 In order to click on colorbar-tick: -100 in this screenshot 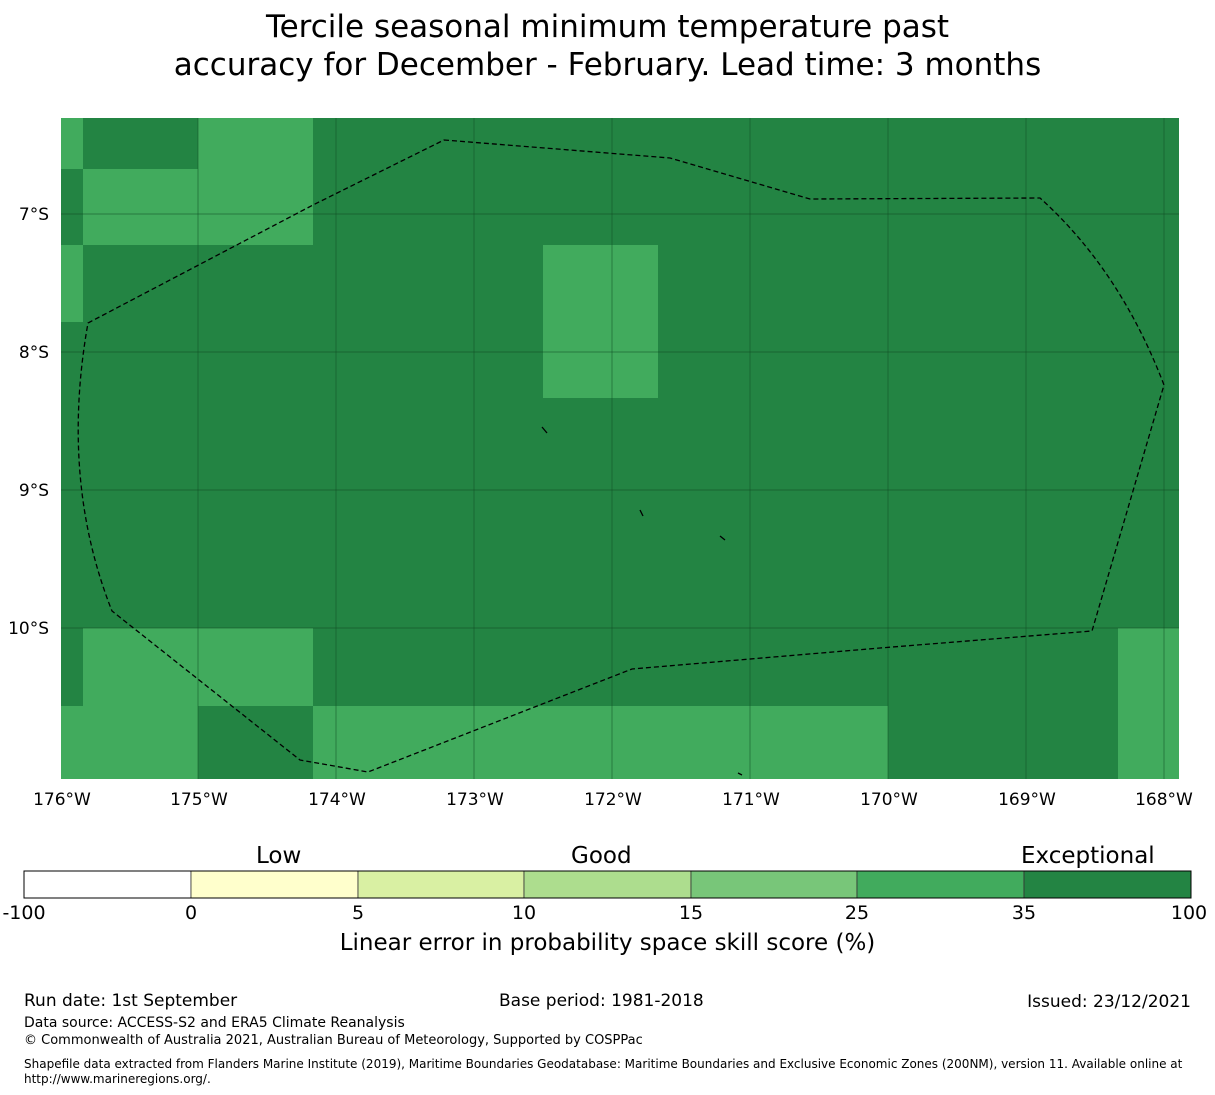, I will do `click(24, 913)`.